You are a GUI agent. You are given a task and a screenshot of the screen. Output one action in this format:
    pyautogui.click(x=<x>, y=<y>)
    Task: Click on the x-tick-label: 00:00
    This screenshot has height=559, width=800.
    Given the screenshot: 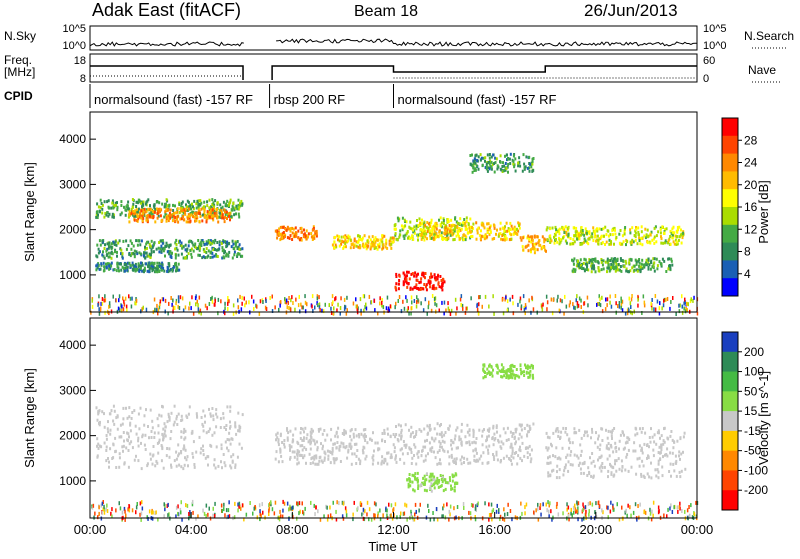 What is the action you would take?
    pyautogui.click(x=90, y=529)
    